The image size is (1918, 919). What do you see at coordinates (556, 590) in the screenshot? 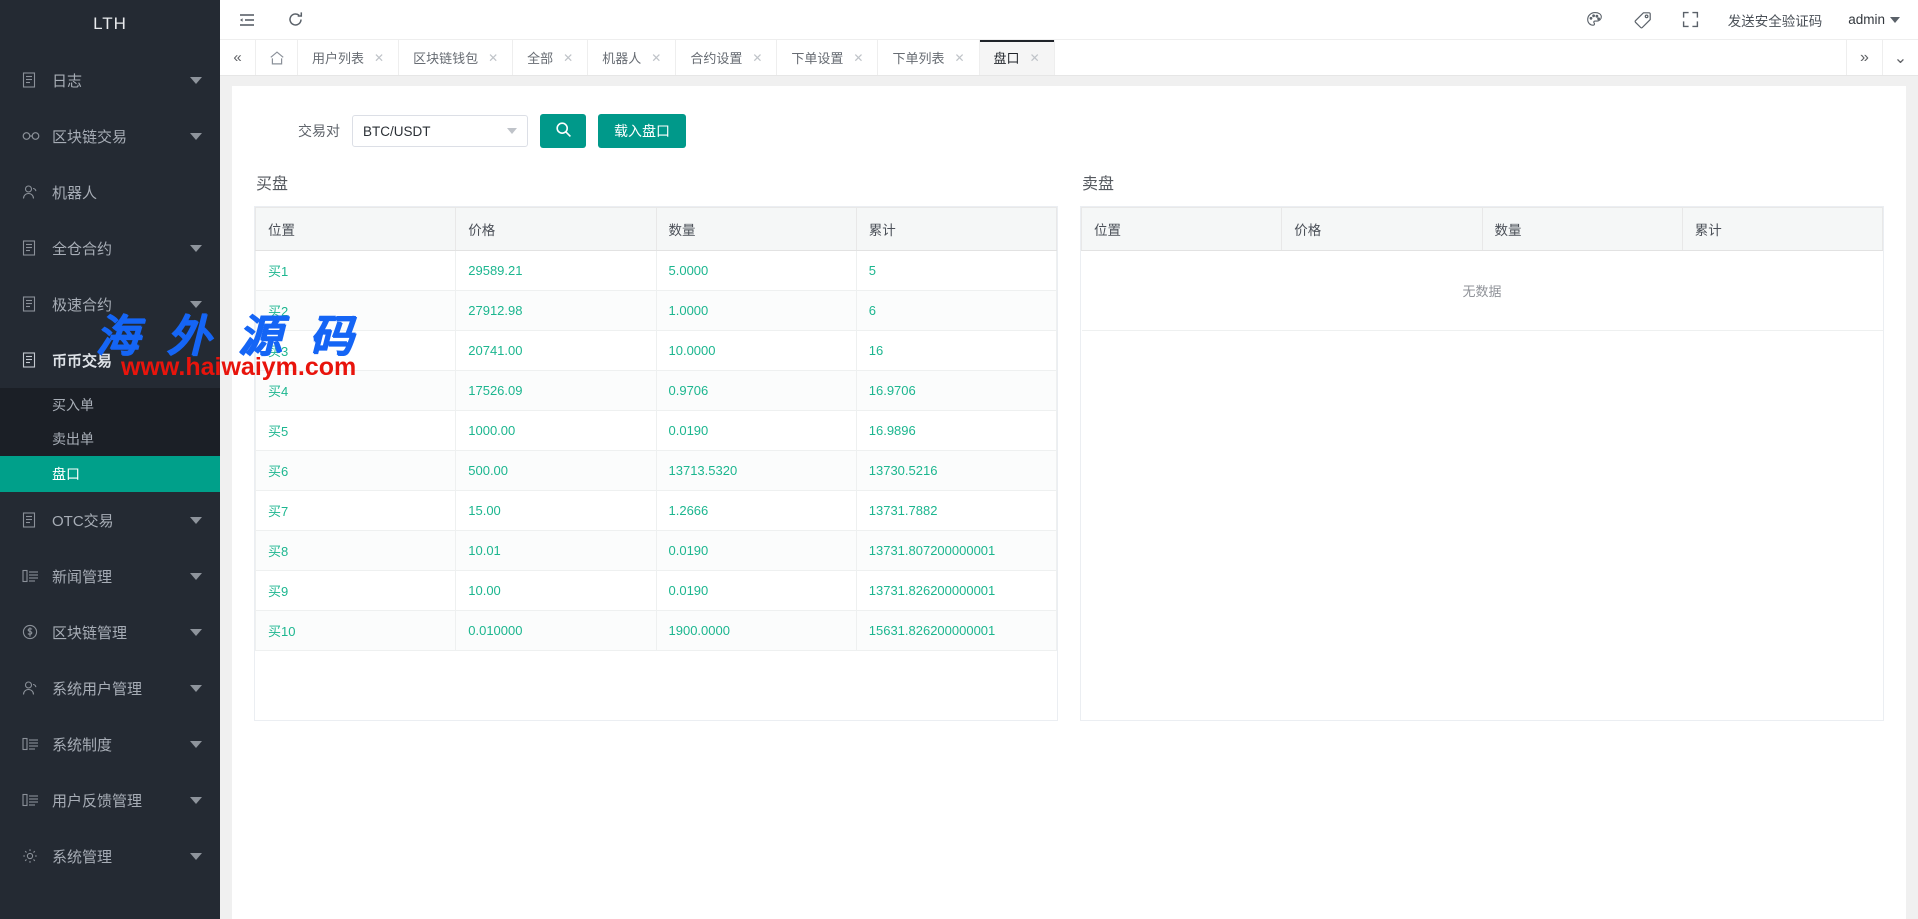
I see `cell-price: 10.00` at bounding box center [556, 590].